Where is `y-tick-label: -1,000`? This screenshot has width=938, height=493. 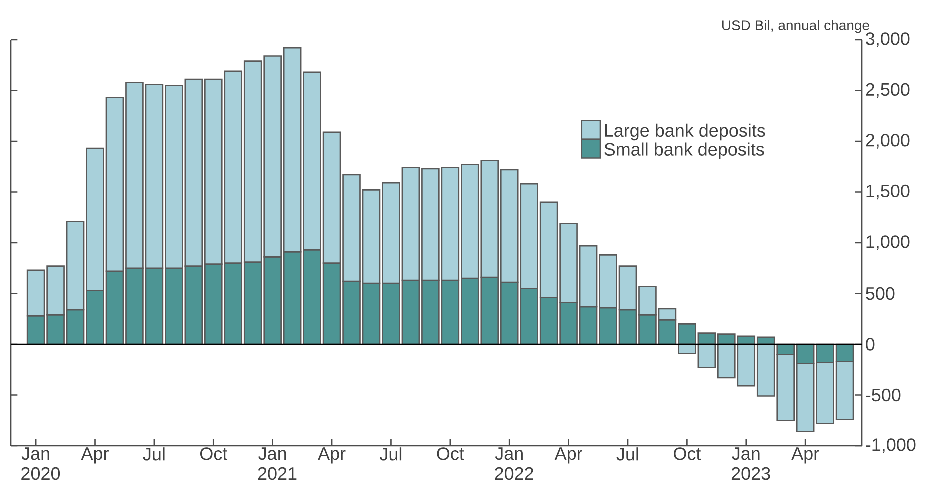 y-tick-label: -1,000 is located at coordinates (891, 446).